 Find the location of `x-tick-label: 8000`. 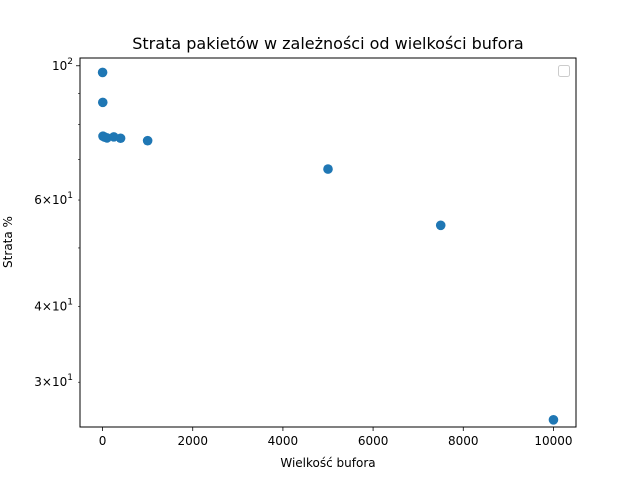

x-tick-label: 8000 is located at coordinates (463, 441).